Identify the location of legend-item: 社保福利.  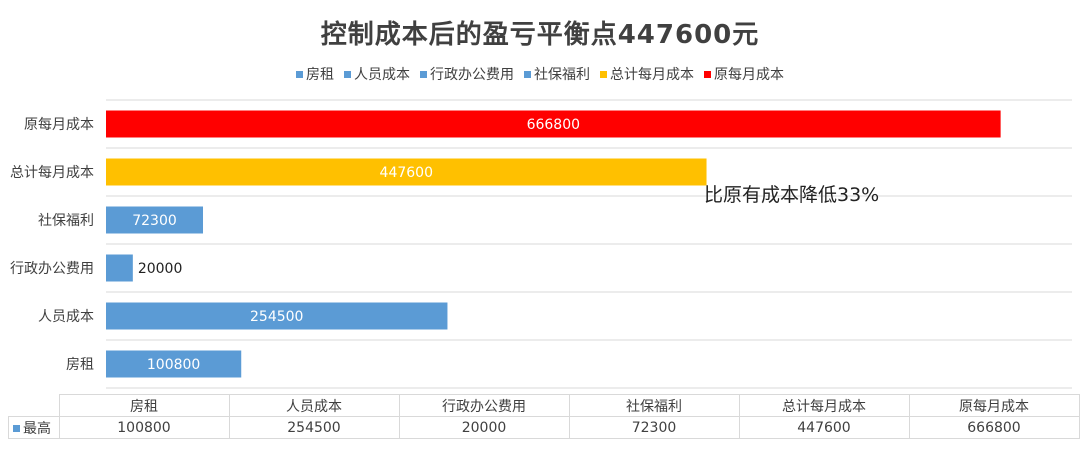
(557, 74).